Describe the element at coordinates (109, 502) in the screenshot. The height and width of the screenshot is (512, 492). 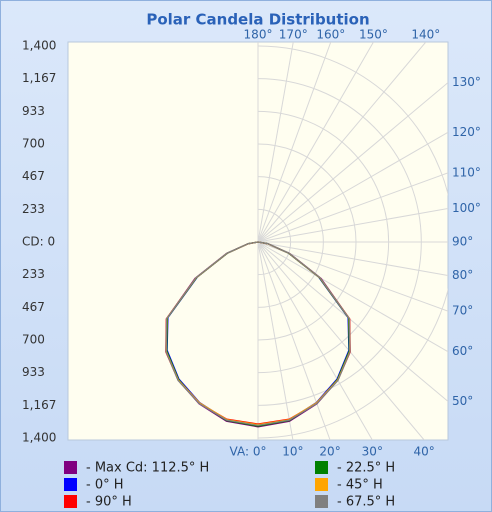
I see `legend-label: - 90° H` at that location.